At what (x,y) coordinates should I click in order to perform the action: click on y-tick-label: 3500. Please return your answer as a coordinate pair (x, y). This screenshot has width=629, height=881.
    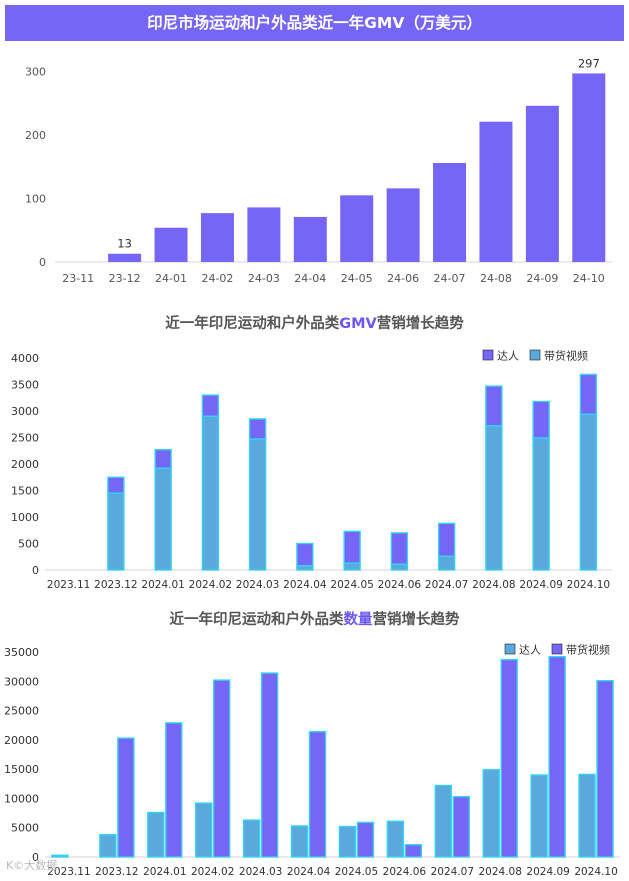
    Looking at the image, I should click on (25, 385).